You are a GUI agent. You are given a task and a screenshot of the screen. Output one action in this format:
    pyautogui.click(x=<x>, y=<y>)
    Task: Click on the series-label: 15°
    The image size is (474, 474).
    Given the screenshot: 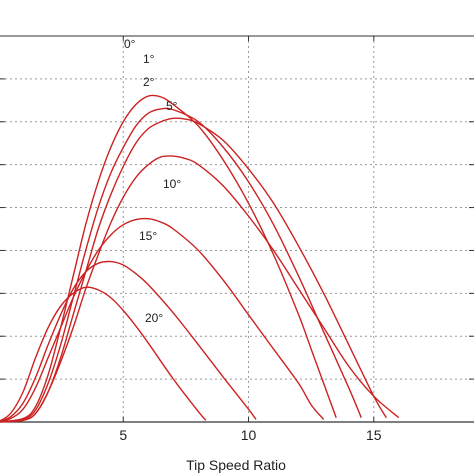 What is the action you would take?
    pyautogui.click(x=148, y=236)
    